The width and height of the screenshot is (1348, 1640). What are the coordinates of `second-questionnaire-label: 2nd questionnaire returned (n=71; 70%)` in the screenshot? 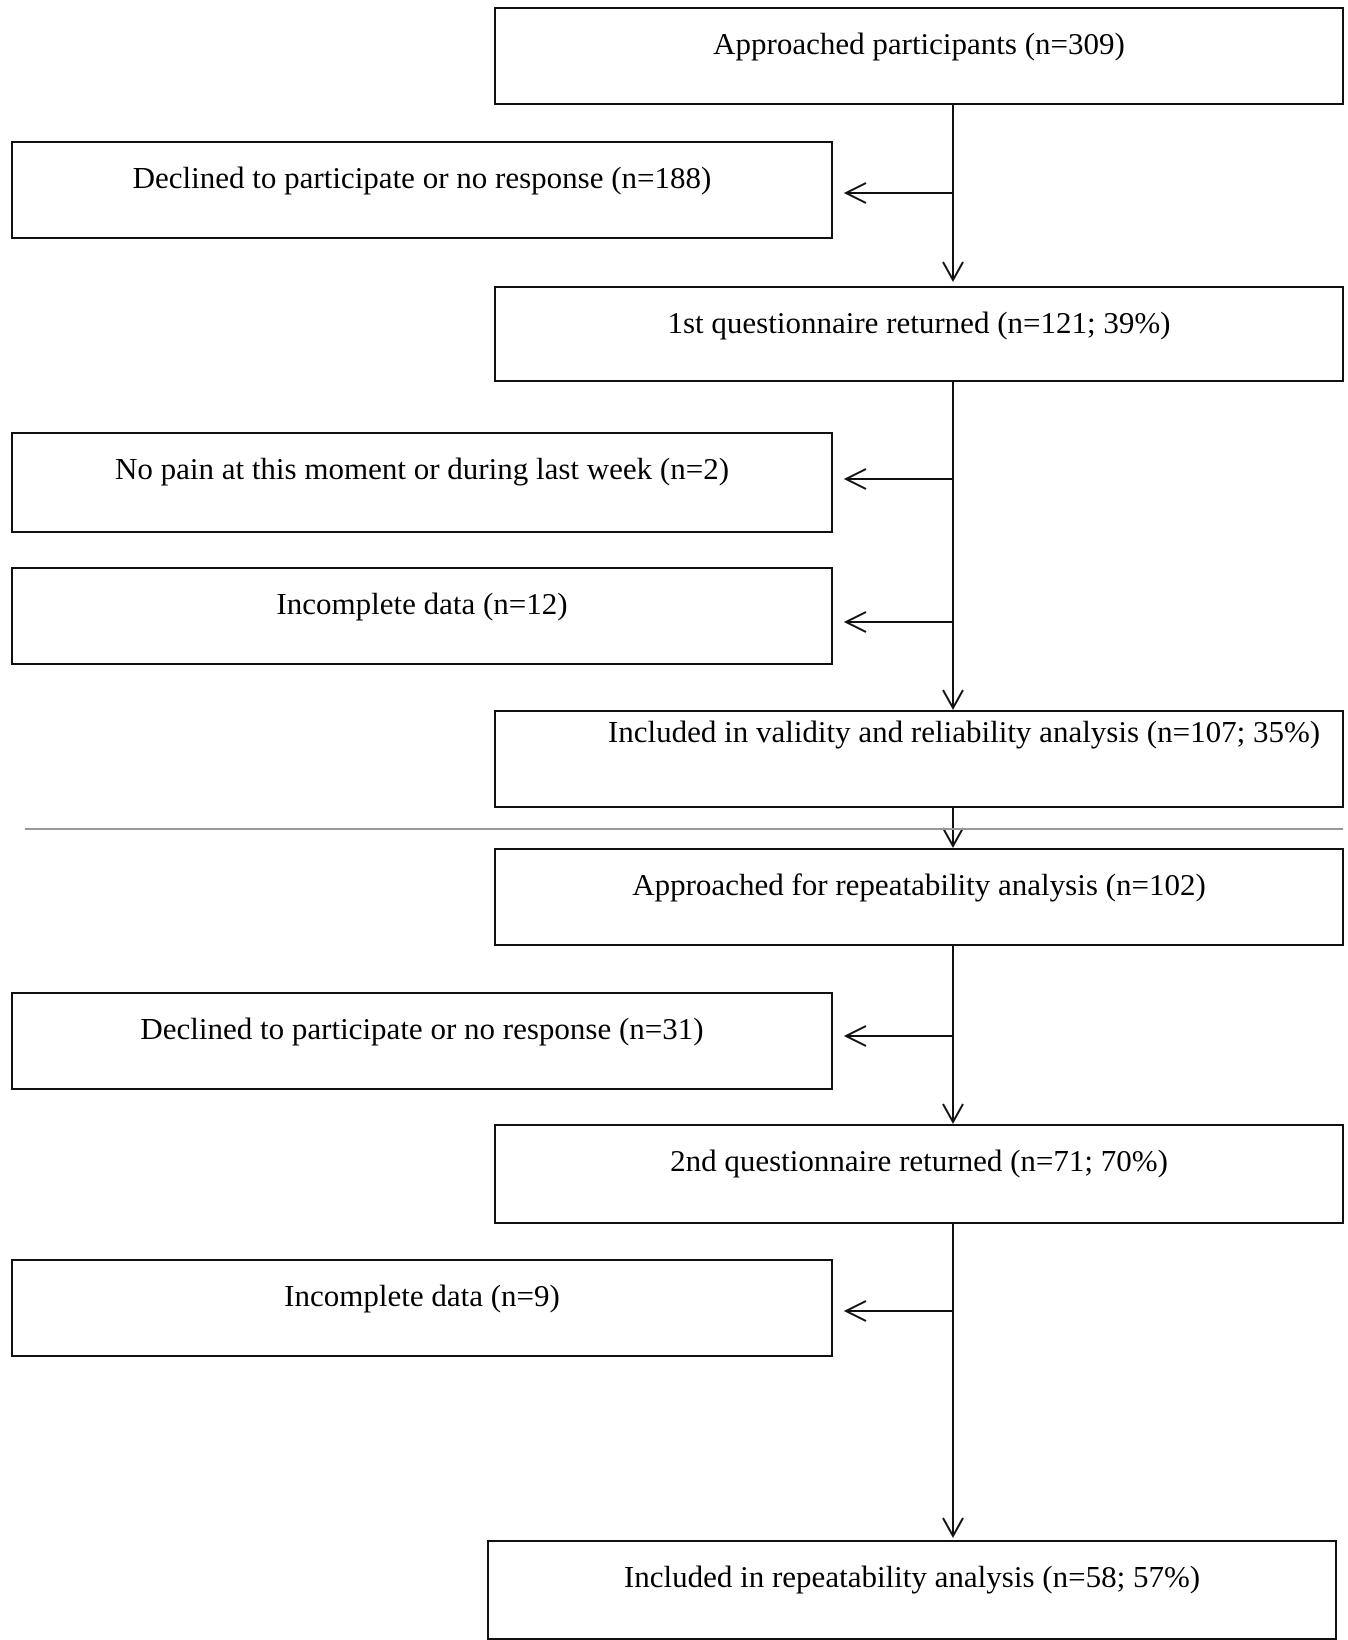 It's located at (919, 1160).